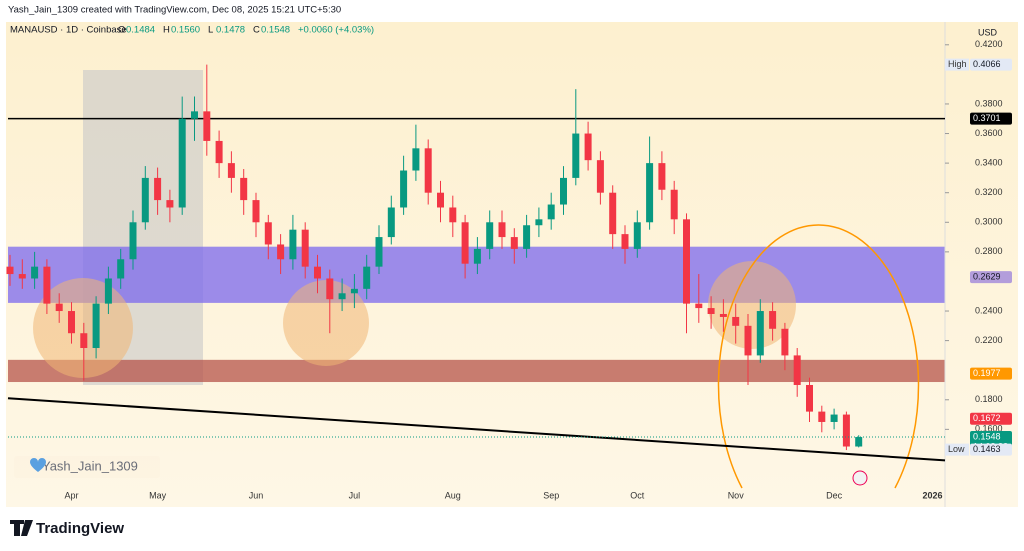 This screenshot has width=1024, height=551. I want to click on footer: TradingView, so click(80, 528).